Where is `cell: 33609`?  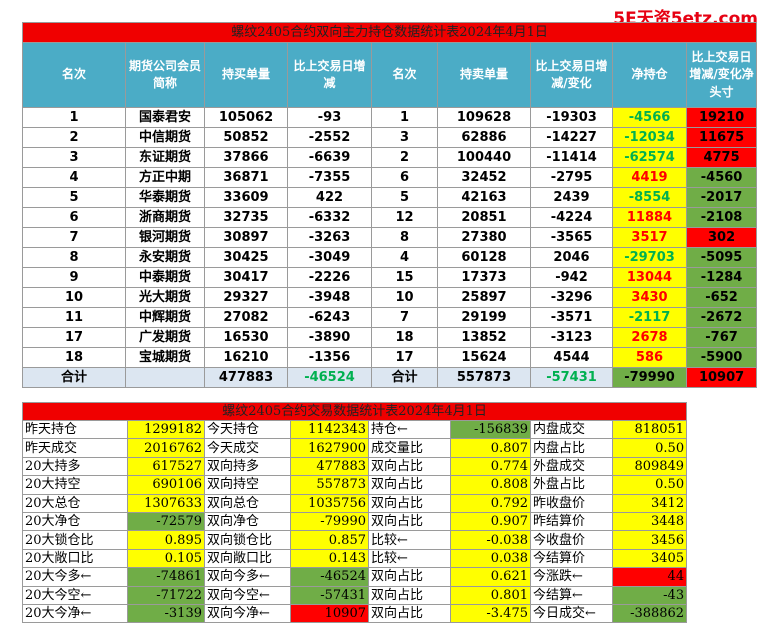
cell: 33609 is located at coordinates (246, 197).